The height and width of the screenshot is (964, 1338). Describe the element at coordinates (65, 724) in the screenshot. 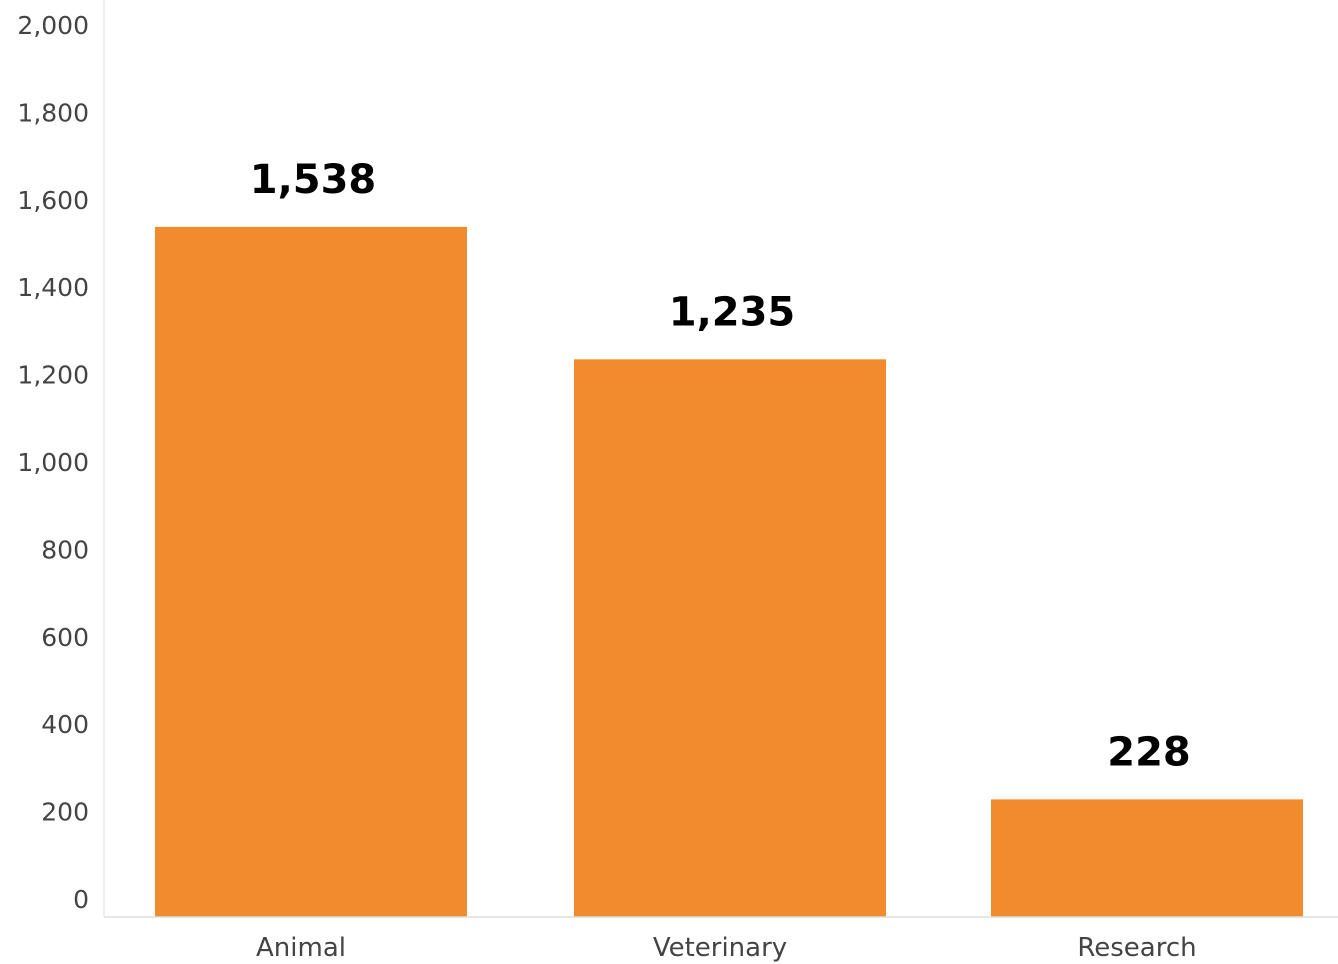

I see `y-tick-label: 400` at that location.